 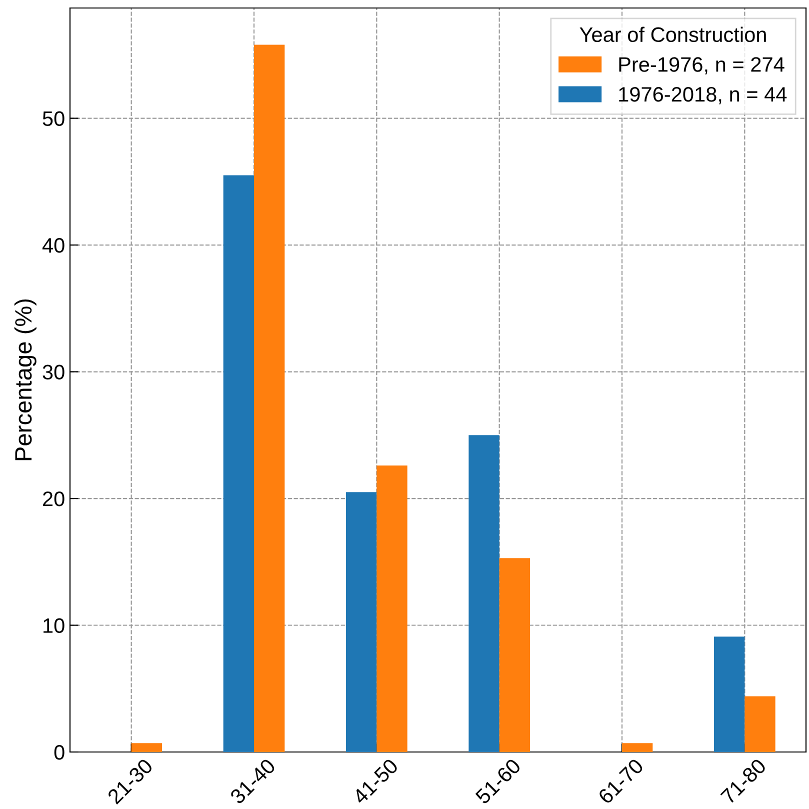 I want to click on legend-title: Year of Construction, so click(x=673, y=34).